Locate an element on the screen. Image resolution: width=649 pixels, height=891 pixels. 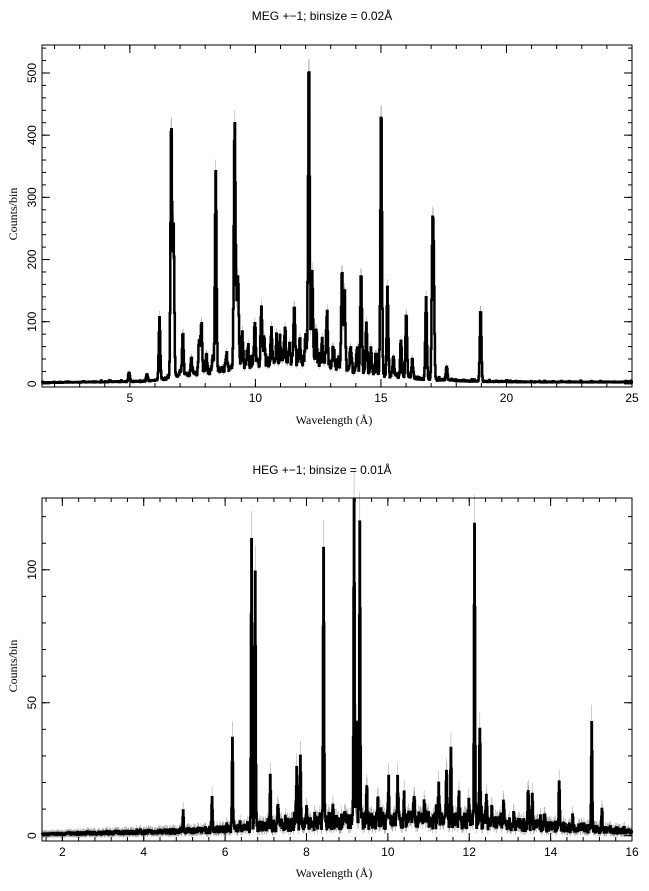
x-tick-label: 14 is located at coordinates (551, 852).